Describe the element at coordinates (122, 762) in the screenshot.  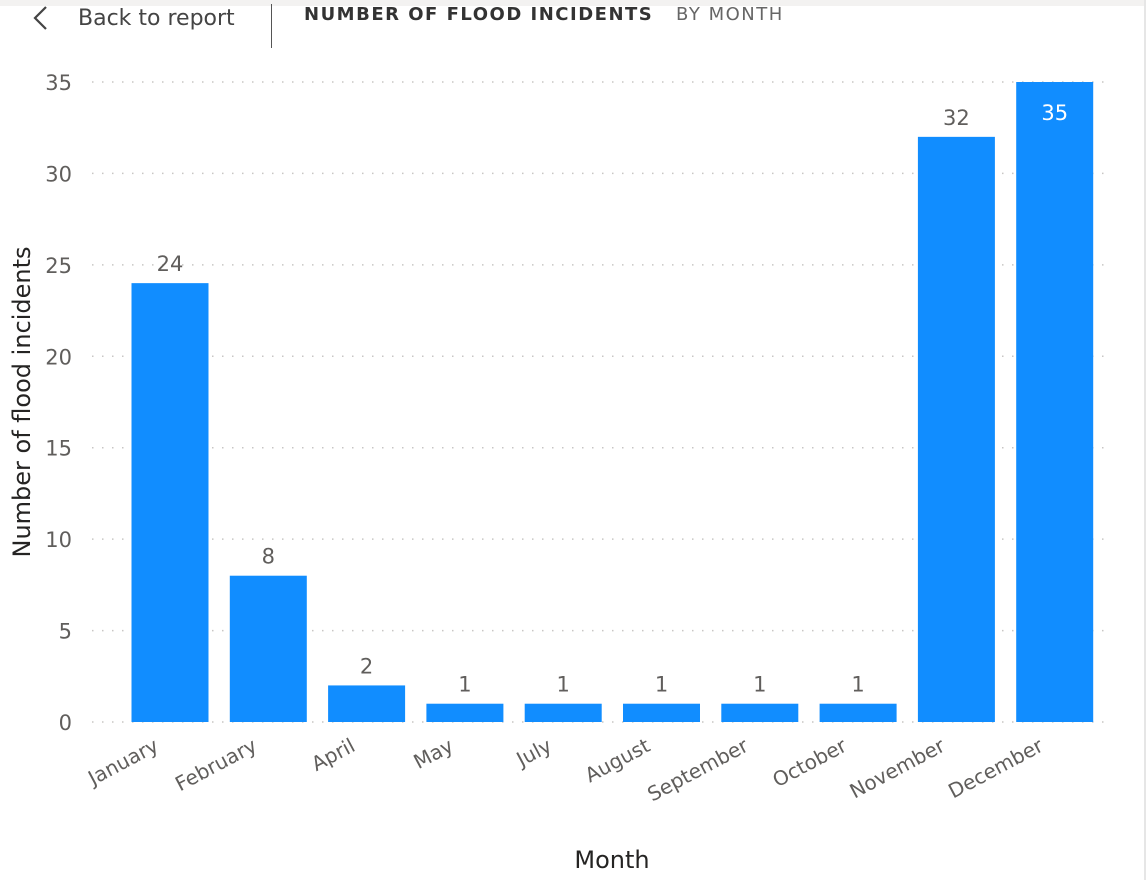
I see `x-tick-label: January` at that location.